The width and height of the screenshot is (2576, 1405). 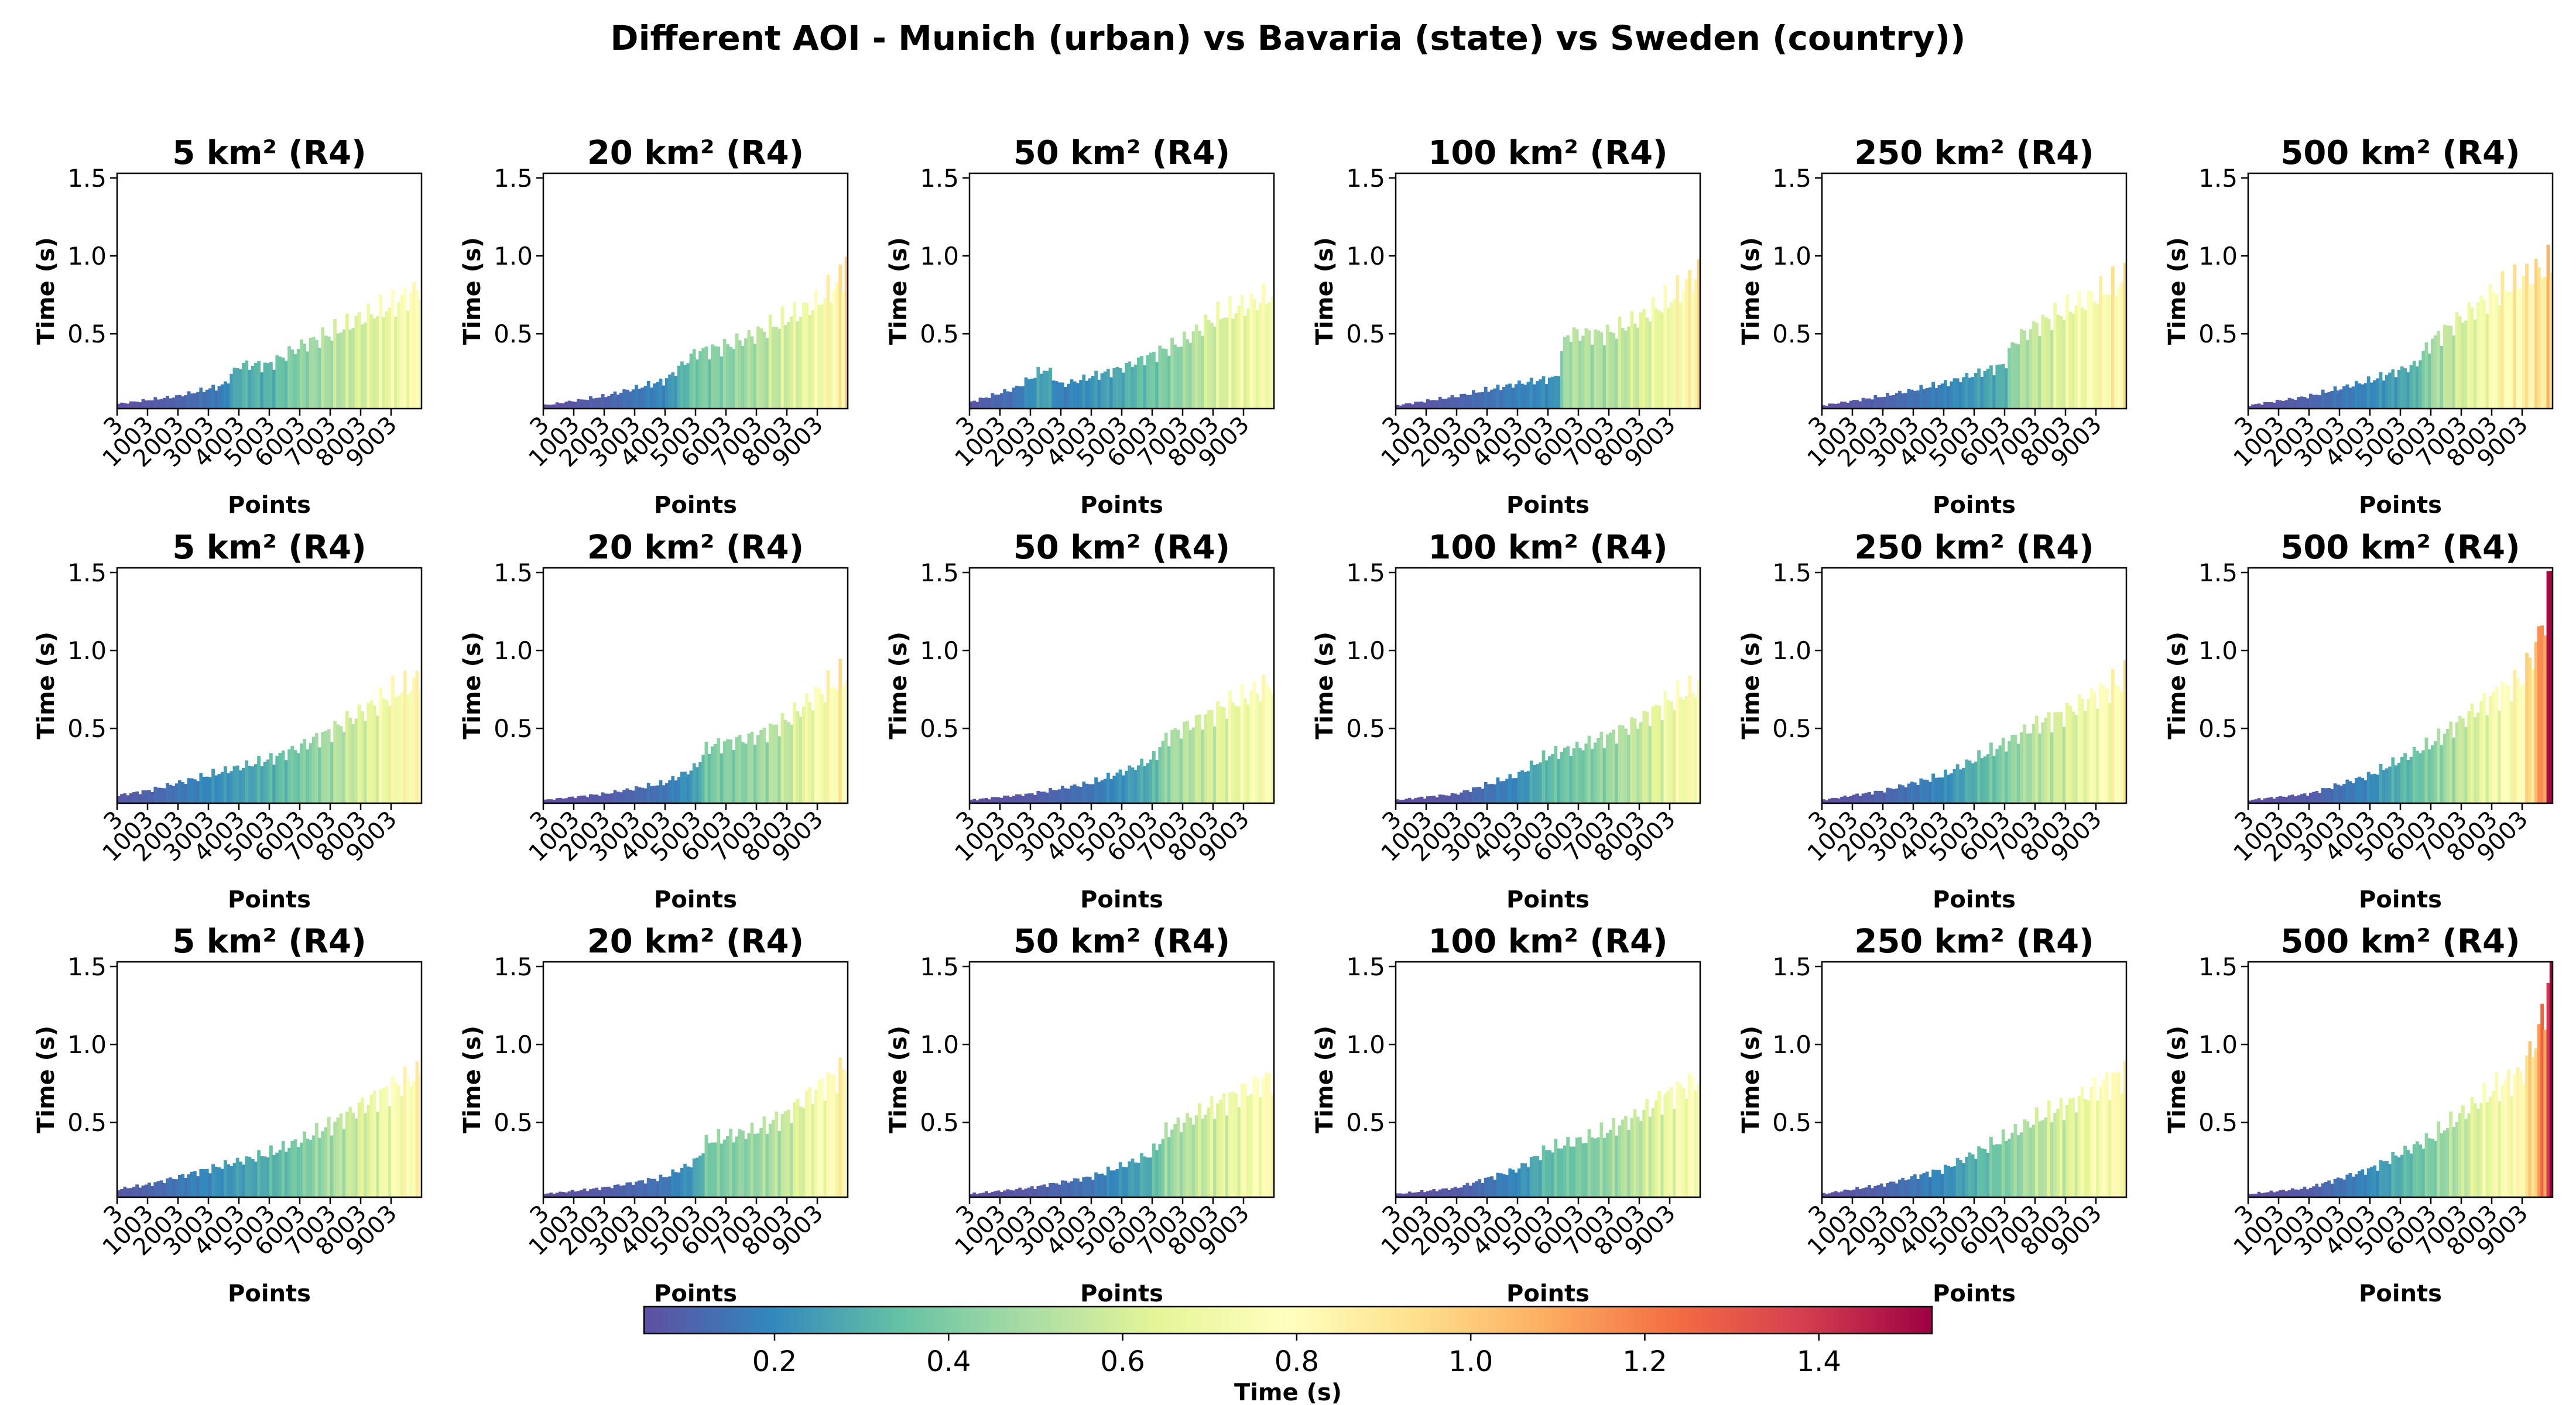 I want to click on y-tick-label: 1.0, so click(x=2218, y=1045).